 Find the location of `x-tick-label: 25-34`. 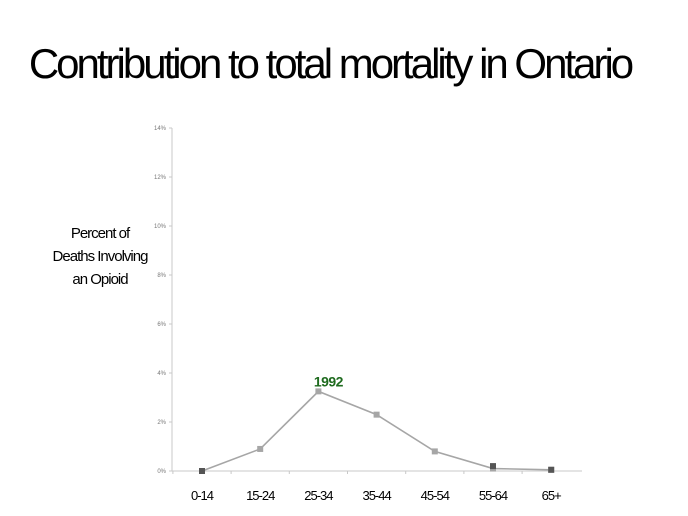

x-tick-label: 25-34 is located at coordinates (318, 495).